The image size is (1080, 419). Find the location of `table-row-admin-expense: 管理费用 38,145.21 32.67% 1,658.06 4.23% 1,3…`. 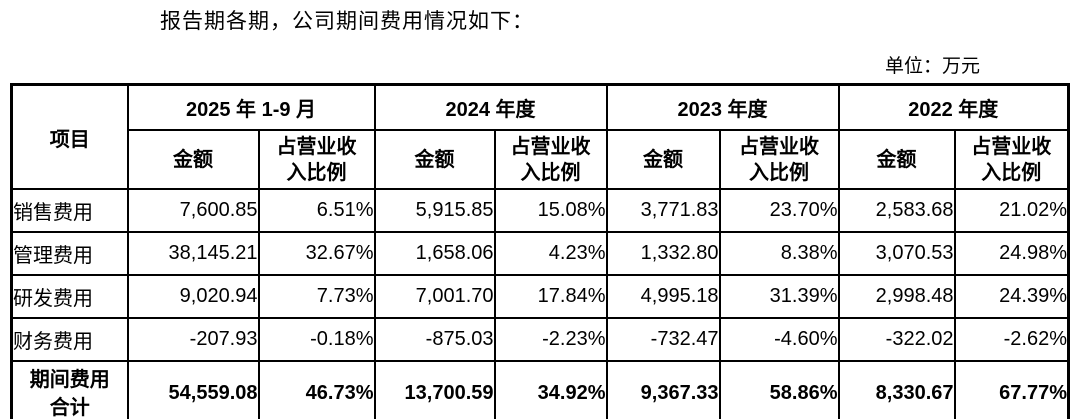

table-row-admin-expense: 管理费用 38,145.21 32.67% 1,658.06 4.23% 1,3… is located at coordinates (540, 253).